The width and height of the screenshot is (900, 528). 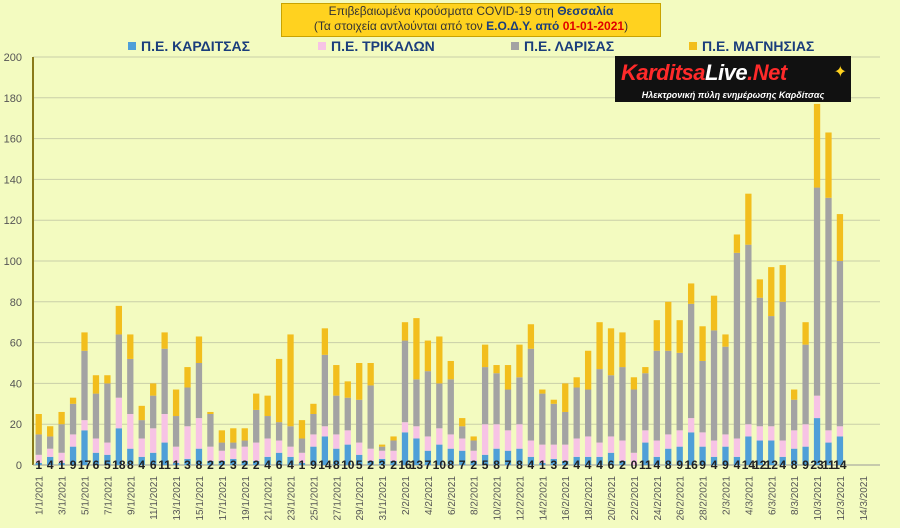 I want to click on karditsa-value-label-52: 0, so click(x=634, y=465).